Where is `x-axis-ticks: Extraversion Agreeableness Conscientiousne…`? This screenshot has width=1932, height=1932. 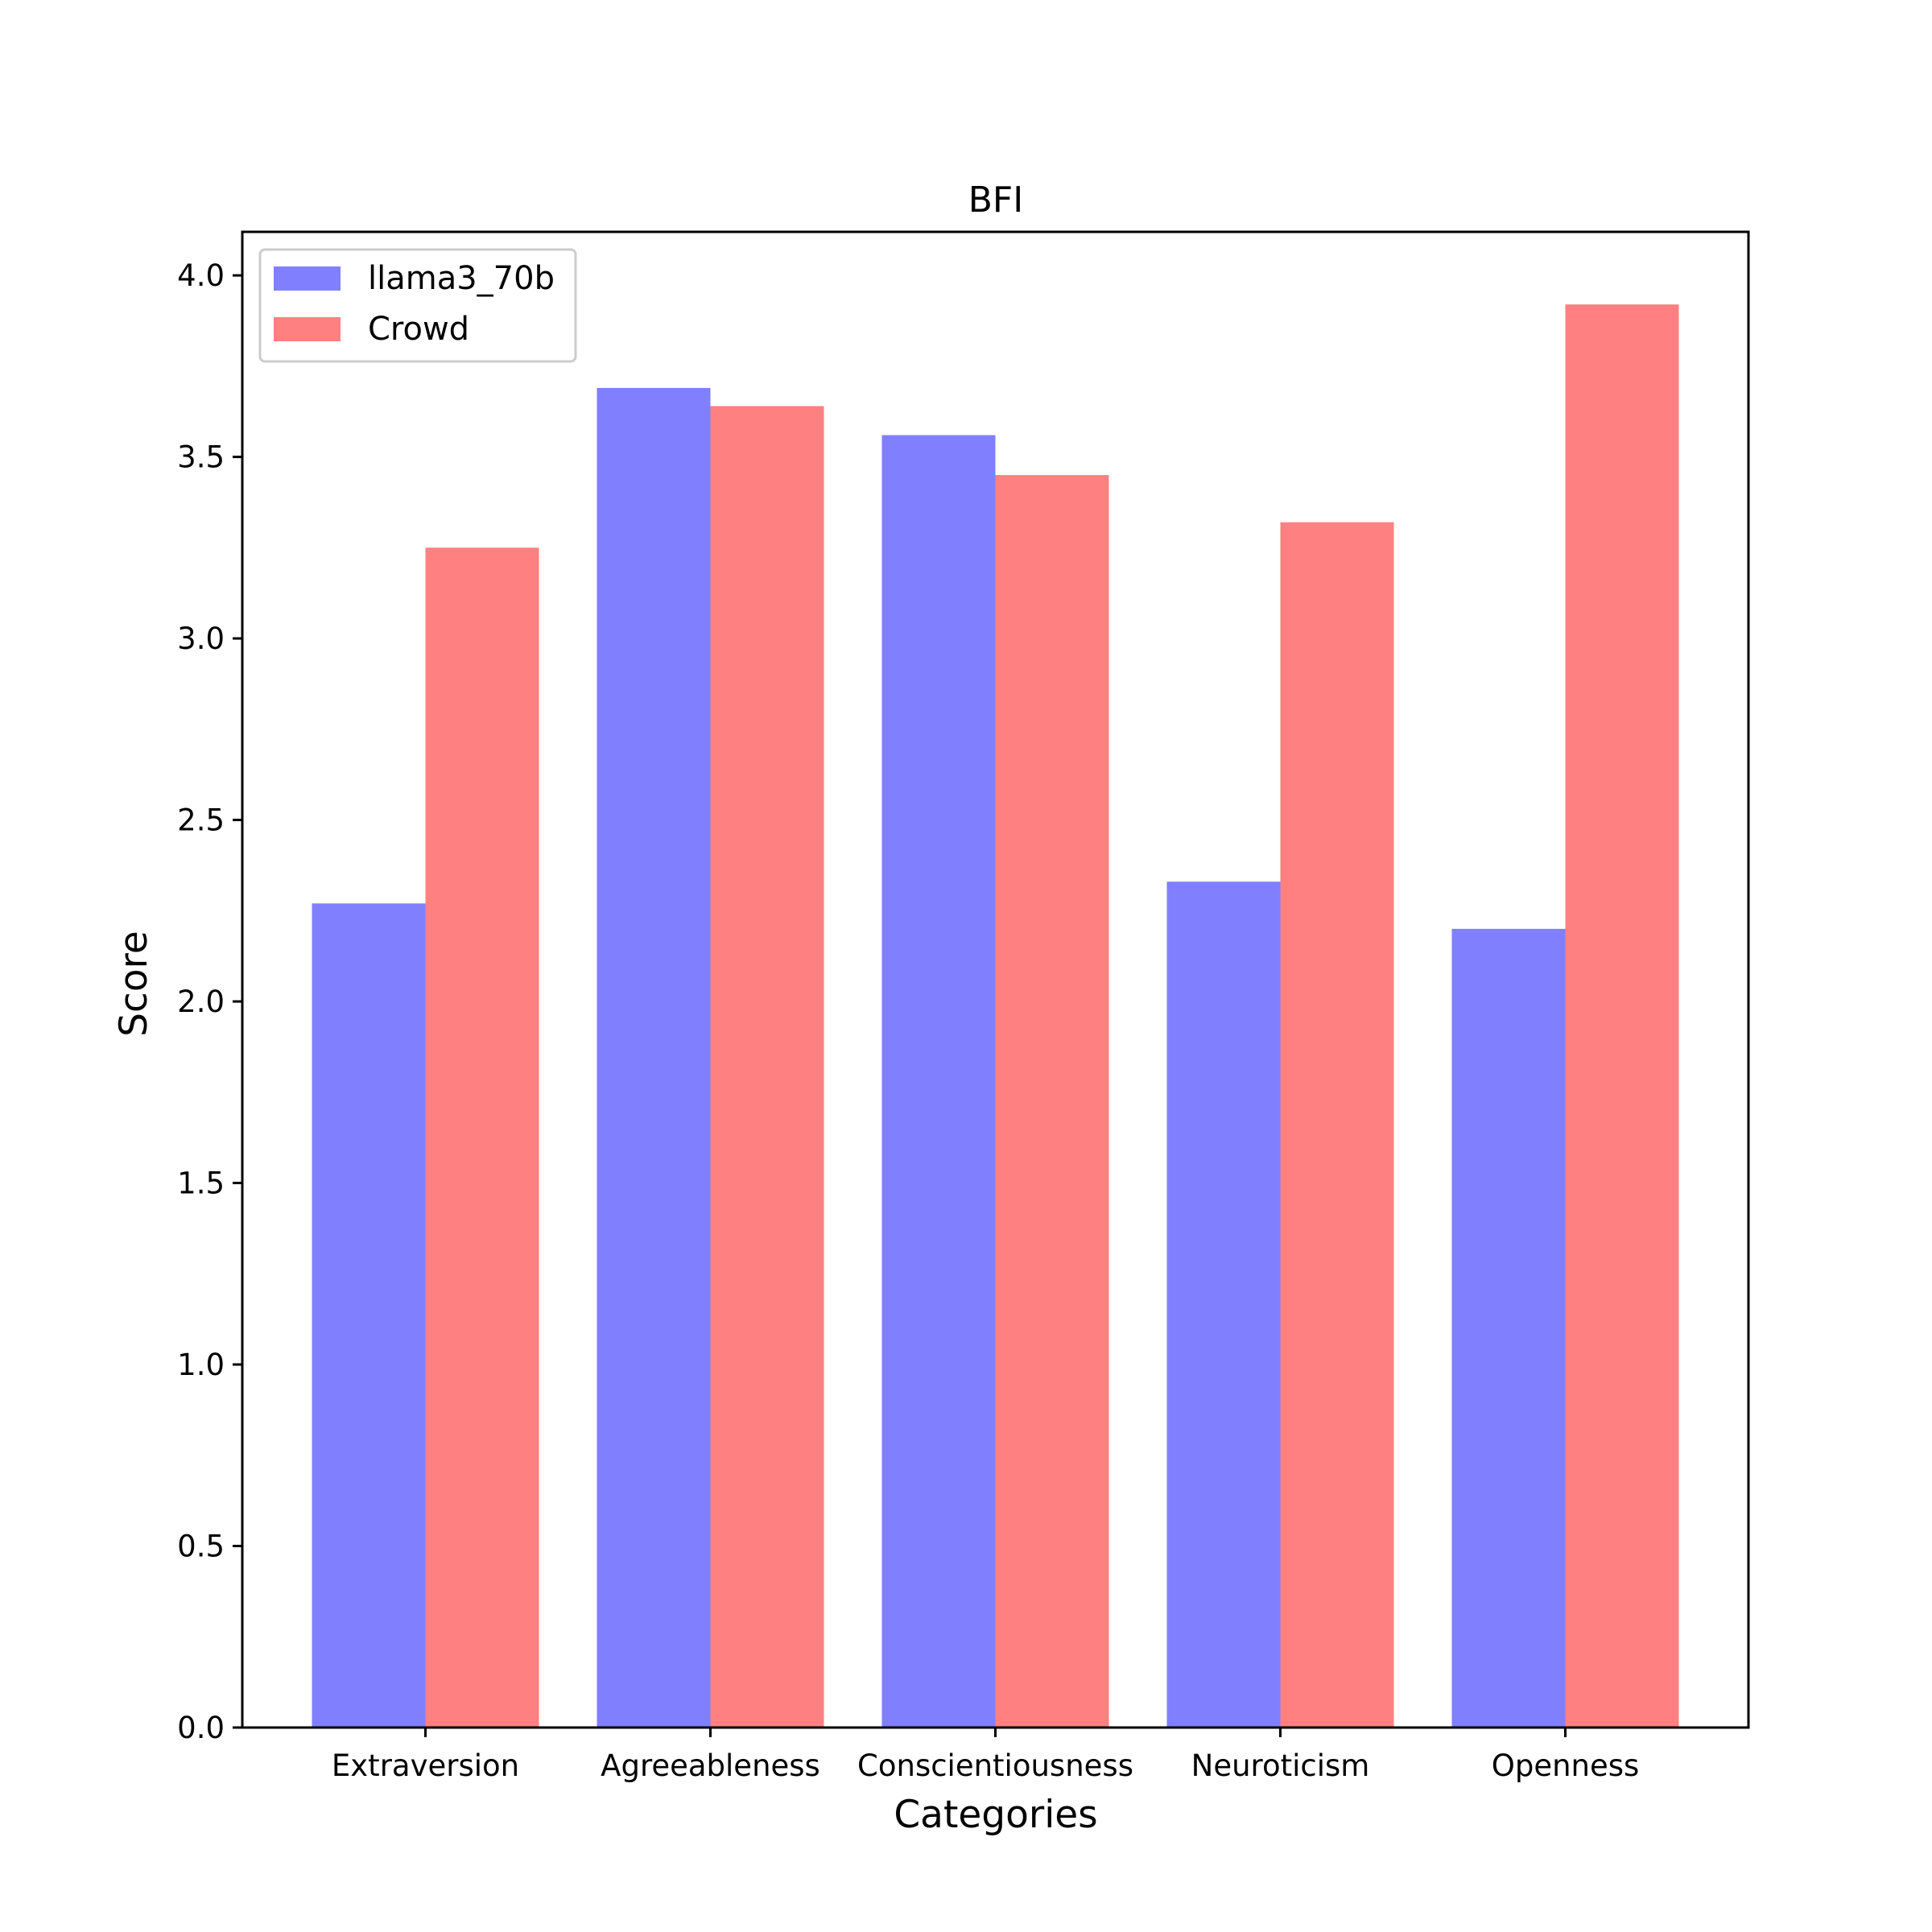 x-axis-ticks: Extraversion Agreeableness Conscientiousne… is located at coordinates (985, 1755).